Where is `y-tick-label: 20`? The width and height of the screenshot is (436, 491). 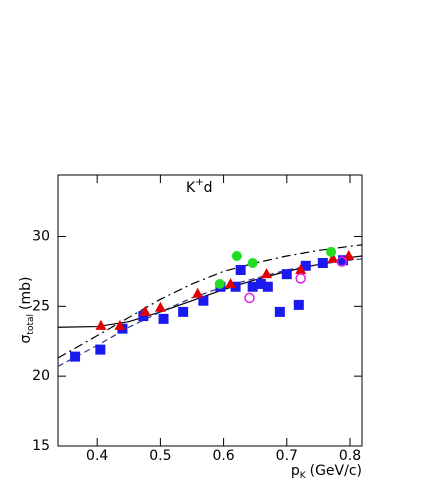 y-tick-label: 20 is located at coordinates (41, 376).